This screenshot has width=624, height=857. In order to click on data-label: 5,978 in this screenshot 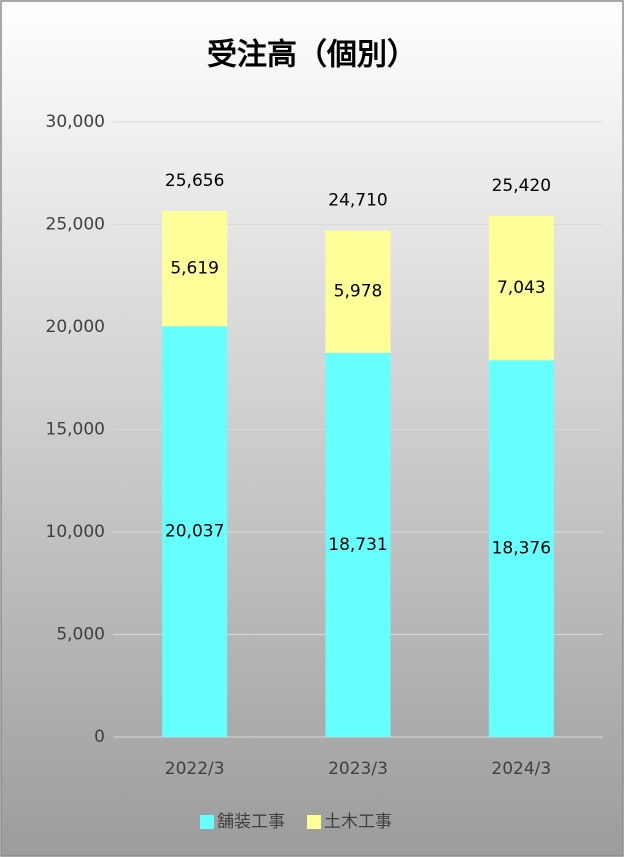, I will do `click(358, 292)`.